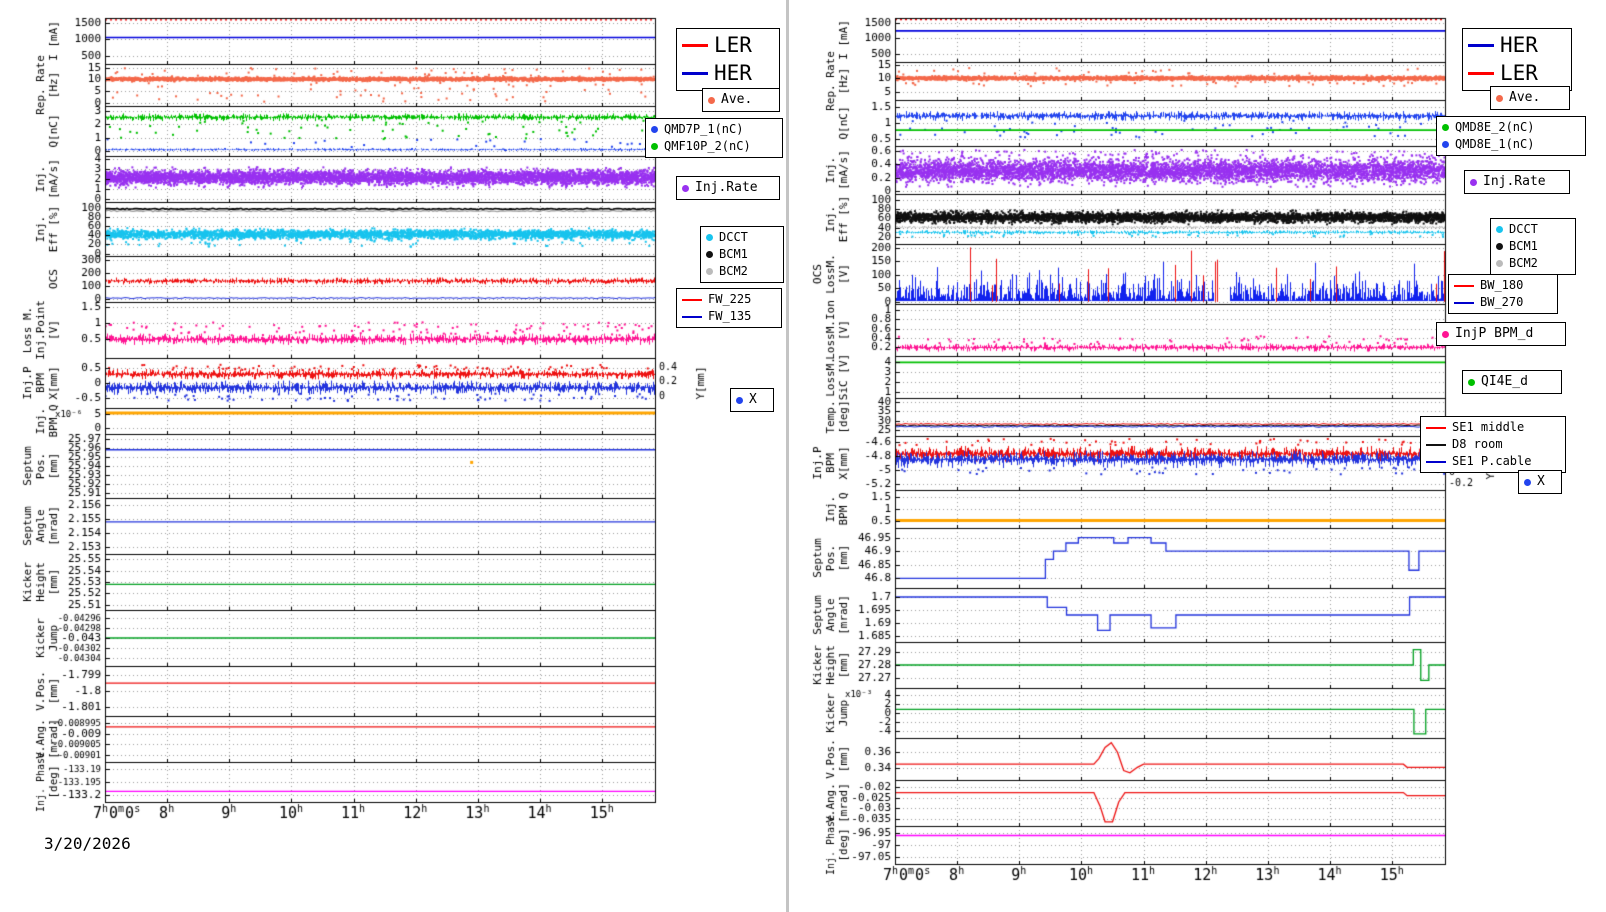  I want to click on date-label: 3/20/2026, so click(87, 843).